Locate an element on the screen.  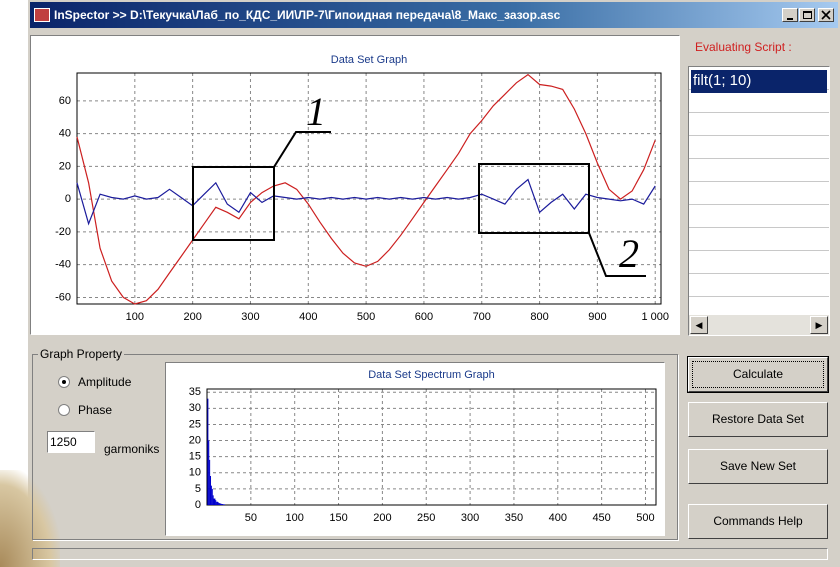
script-item: filt(1; 10) is located at coordinates (759, 81).